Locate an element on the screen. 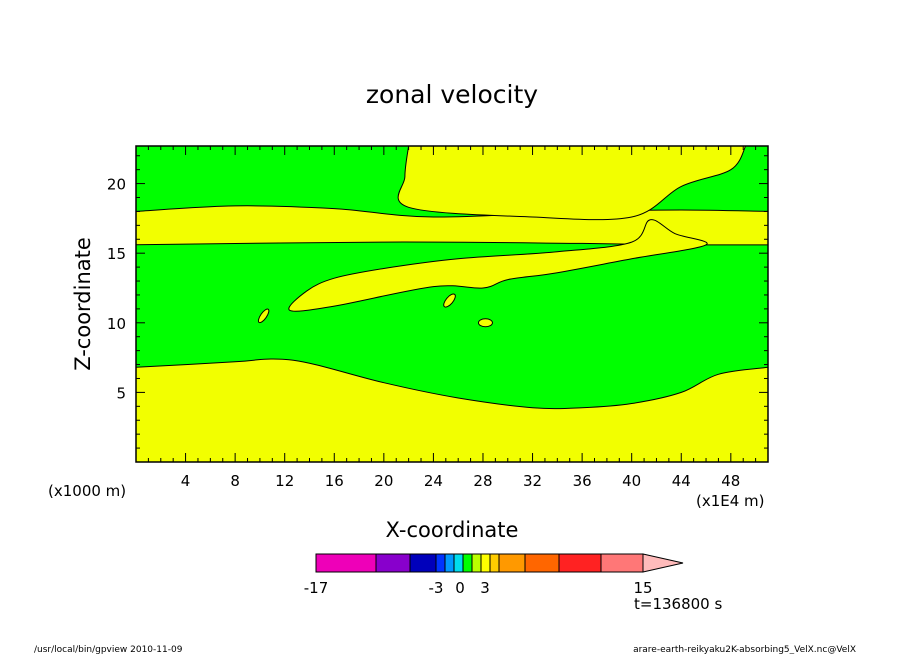 Image resolution: width=904 pixels, height=654 pixels. x-tick-label: 8 is located at coordinates (235, 481).